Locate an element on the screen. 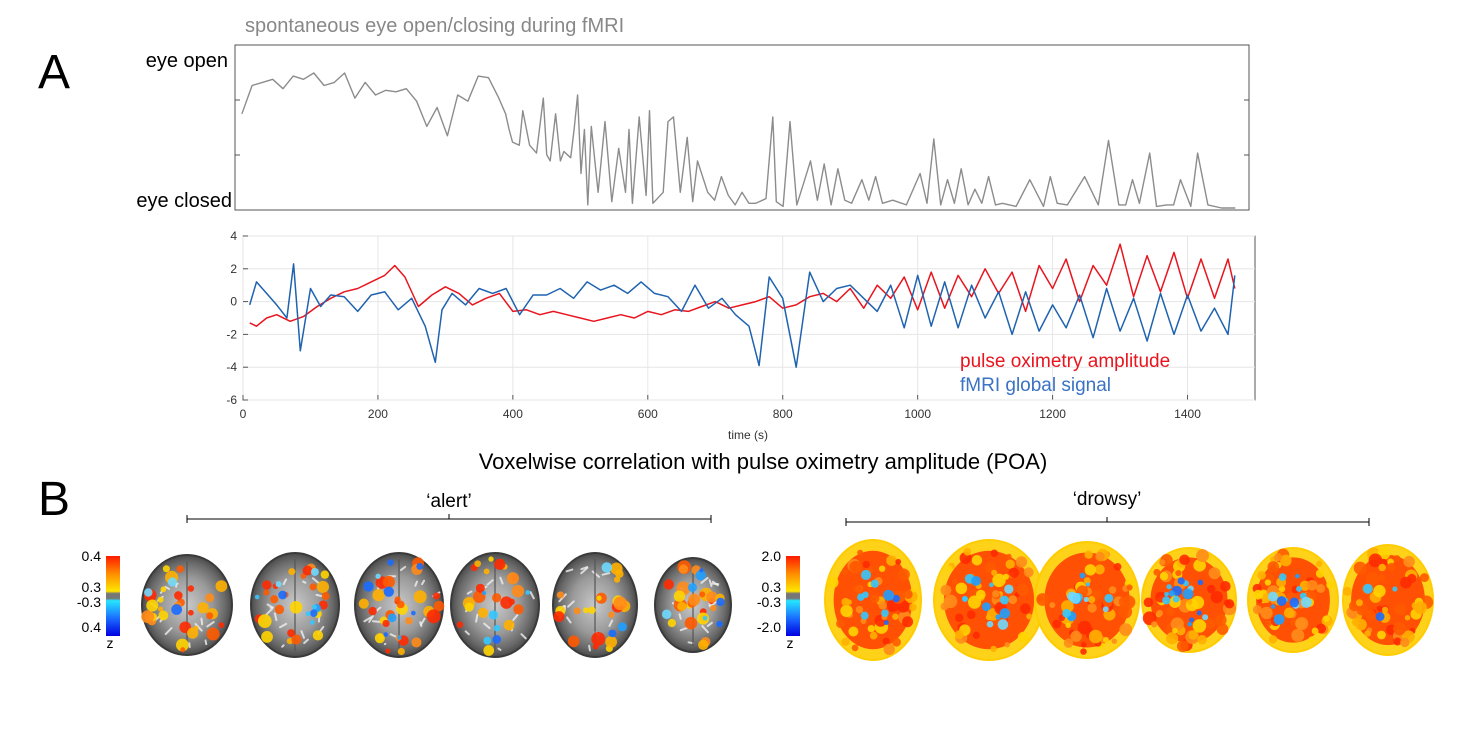 Image resolution: width=1474 pixels, height=737 pixels. drowsy-colorbar: 2.0 0.3 -0.3 -2.0 z is located at coordinates (778, 599).